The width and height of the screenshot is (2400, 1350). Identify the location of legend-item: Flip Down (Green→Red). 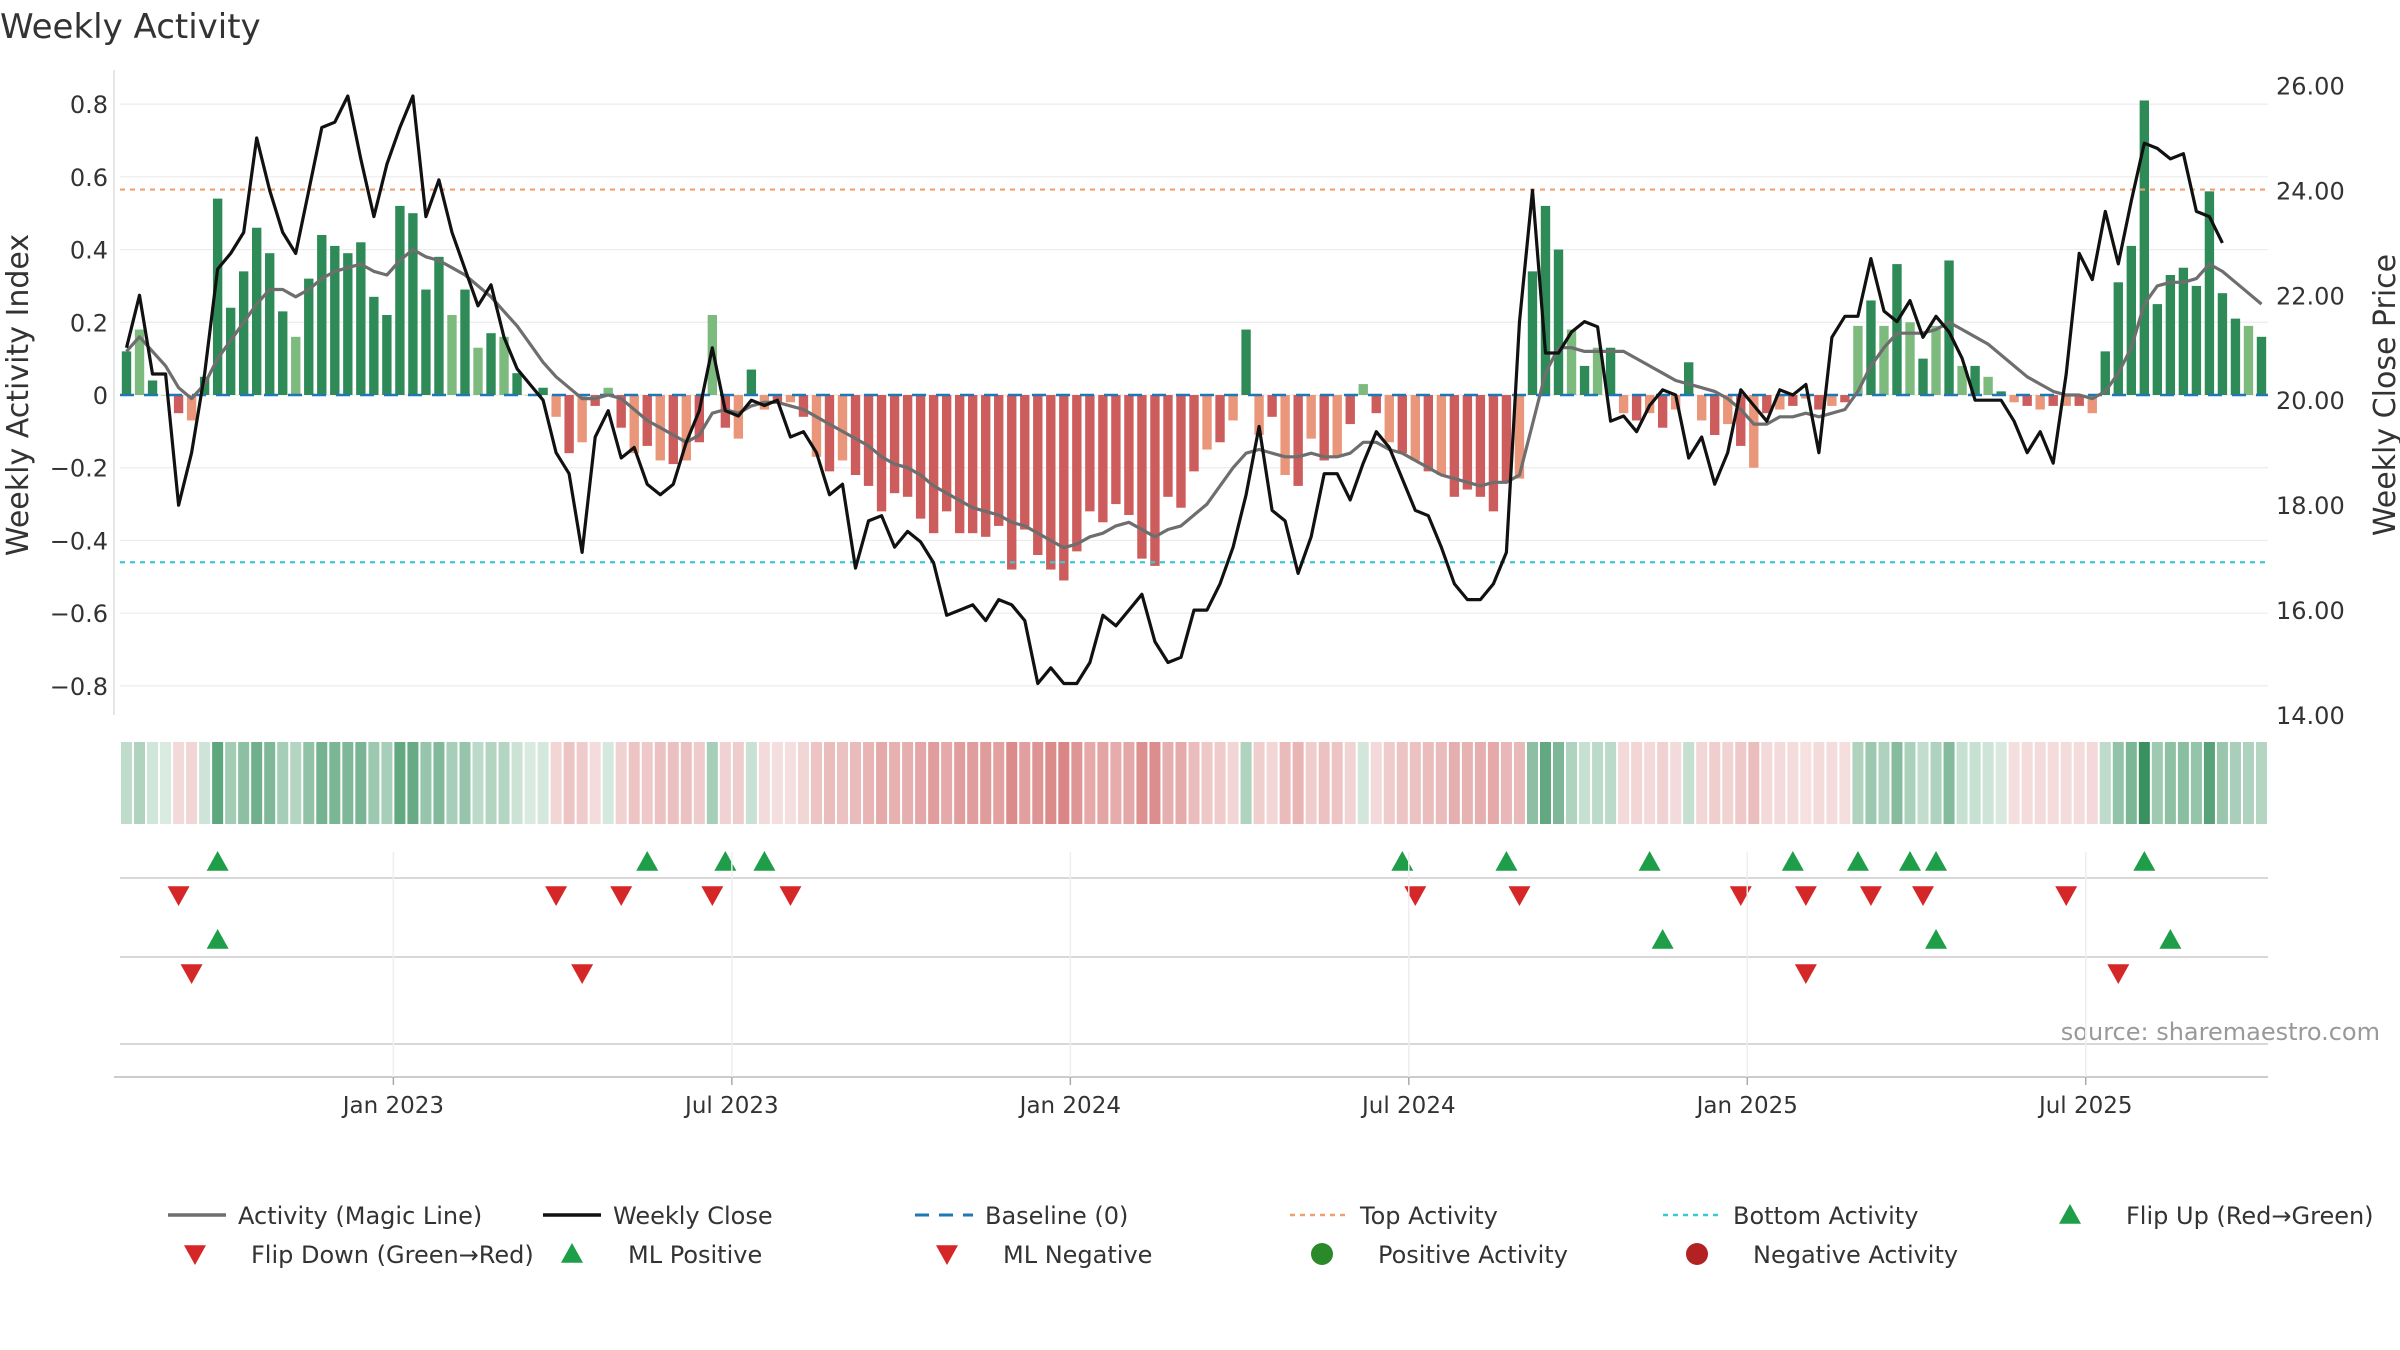
(359, 1255).